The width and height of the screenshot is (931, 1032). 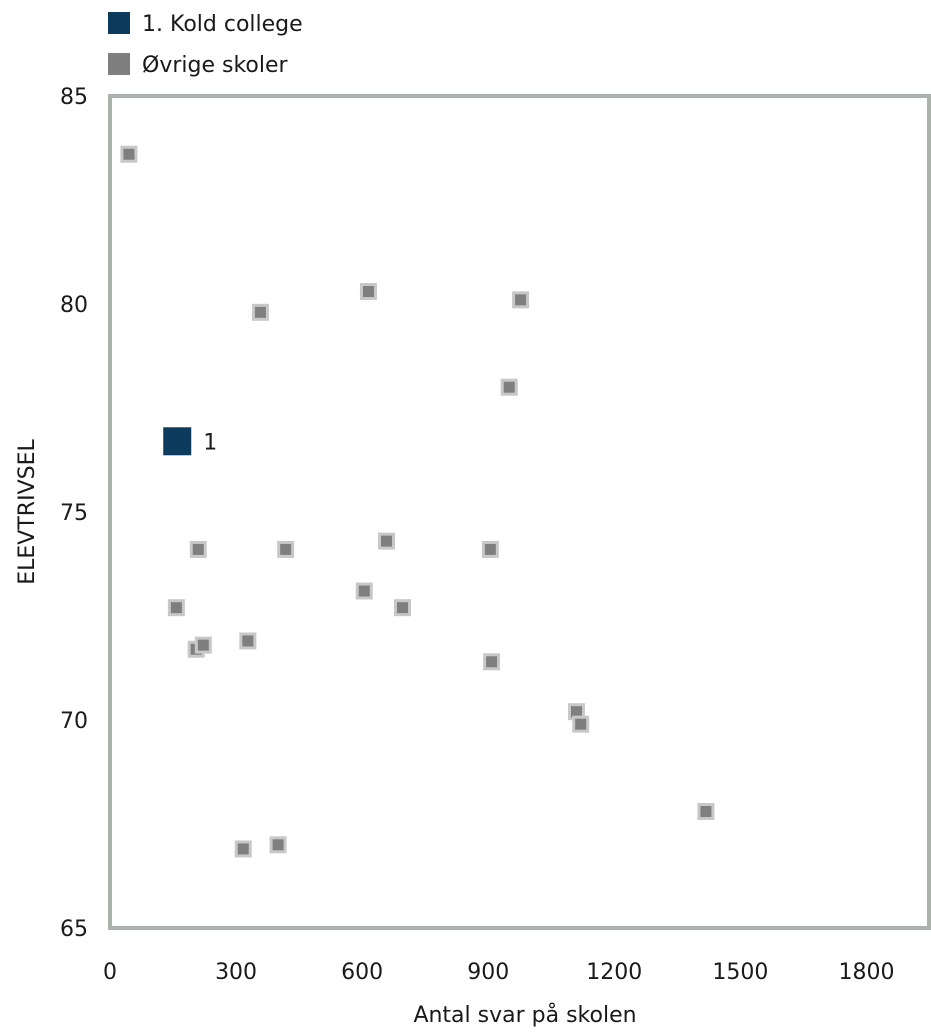 What do you see at coordinates (740, 972) in the screenshot?
I see `x-tick-label: 1500` at bounding box center [740, 972].